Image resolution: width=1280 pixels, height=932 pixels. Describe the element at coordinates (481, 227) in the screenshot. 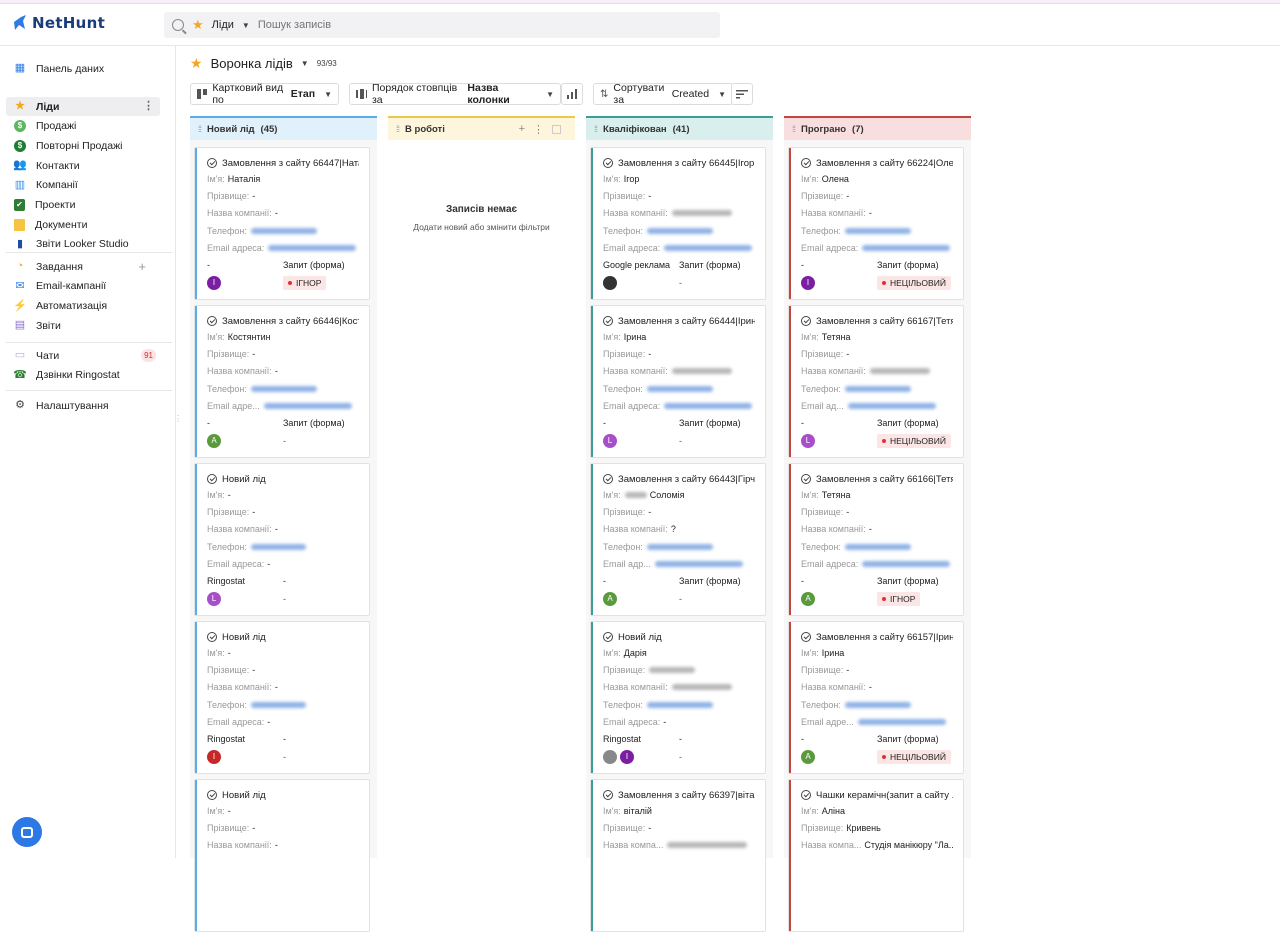

I see `empty-state-subtitle: Додати новий або змінити фільтри` at that location.